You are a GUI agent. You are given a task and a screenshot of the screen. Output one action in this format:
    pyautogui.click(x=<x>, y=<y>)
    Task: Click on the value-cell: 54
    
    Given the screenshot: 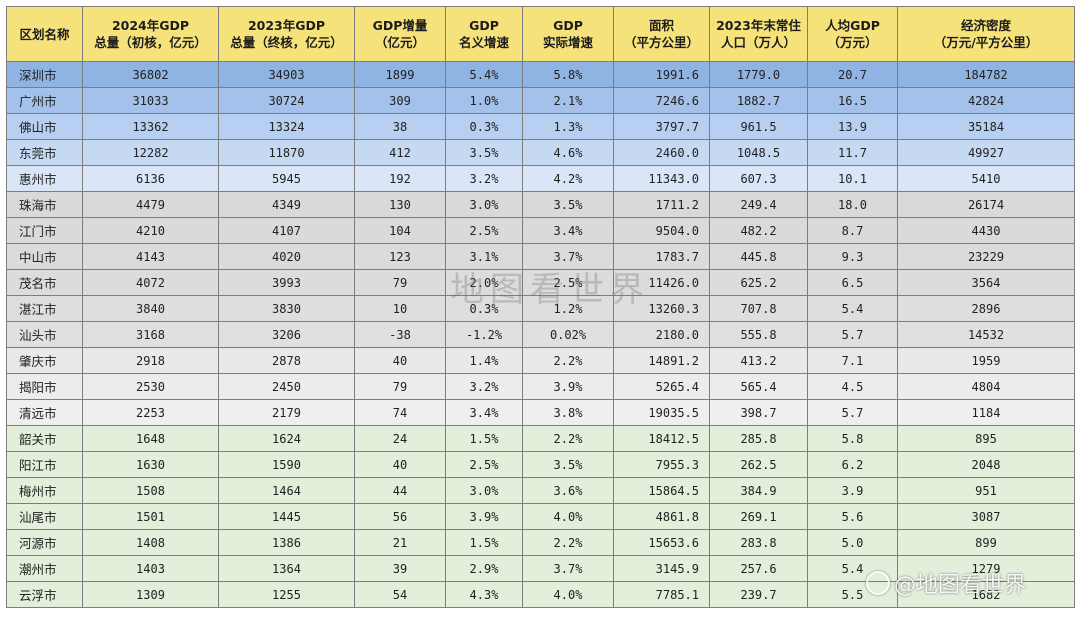 What is the action you would take?
    pyautogui.click(x=400, y=594)
    